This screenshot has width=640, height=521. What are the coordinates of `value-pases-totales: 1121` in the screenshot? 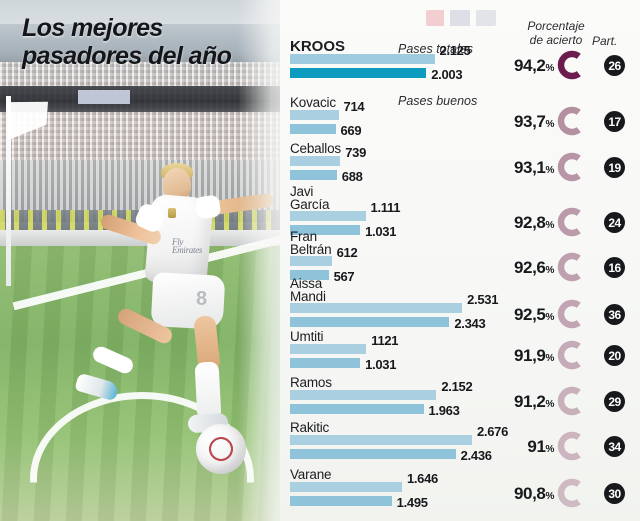 It's located at (385, 340).